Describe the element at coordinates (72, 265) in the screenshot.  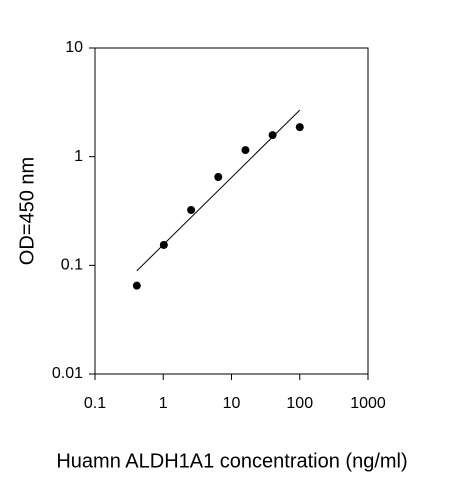
I see `y-tick-label: 0.1` at that location.